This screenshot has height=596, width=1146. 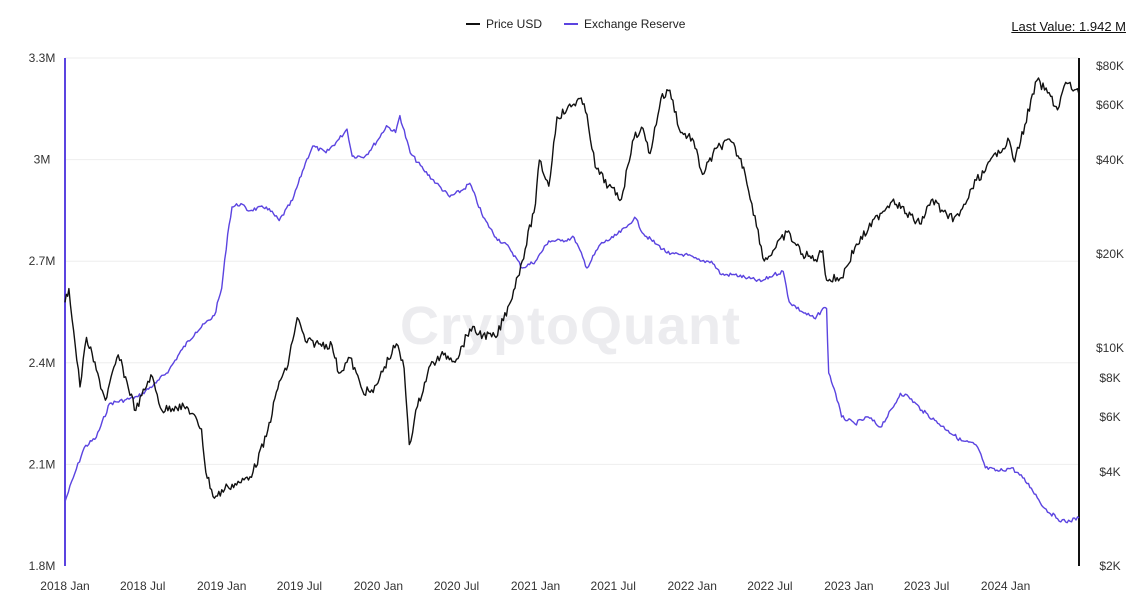 What do you see at coordinates (42, 566) in the screenshot?
I see `left-tick-label: 1.8M` at bounding box center [42, 566].